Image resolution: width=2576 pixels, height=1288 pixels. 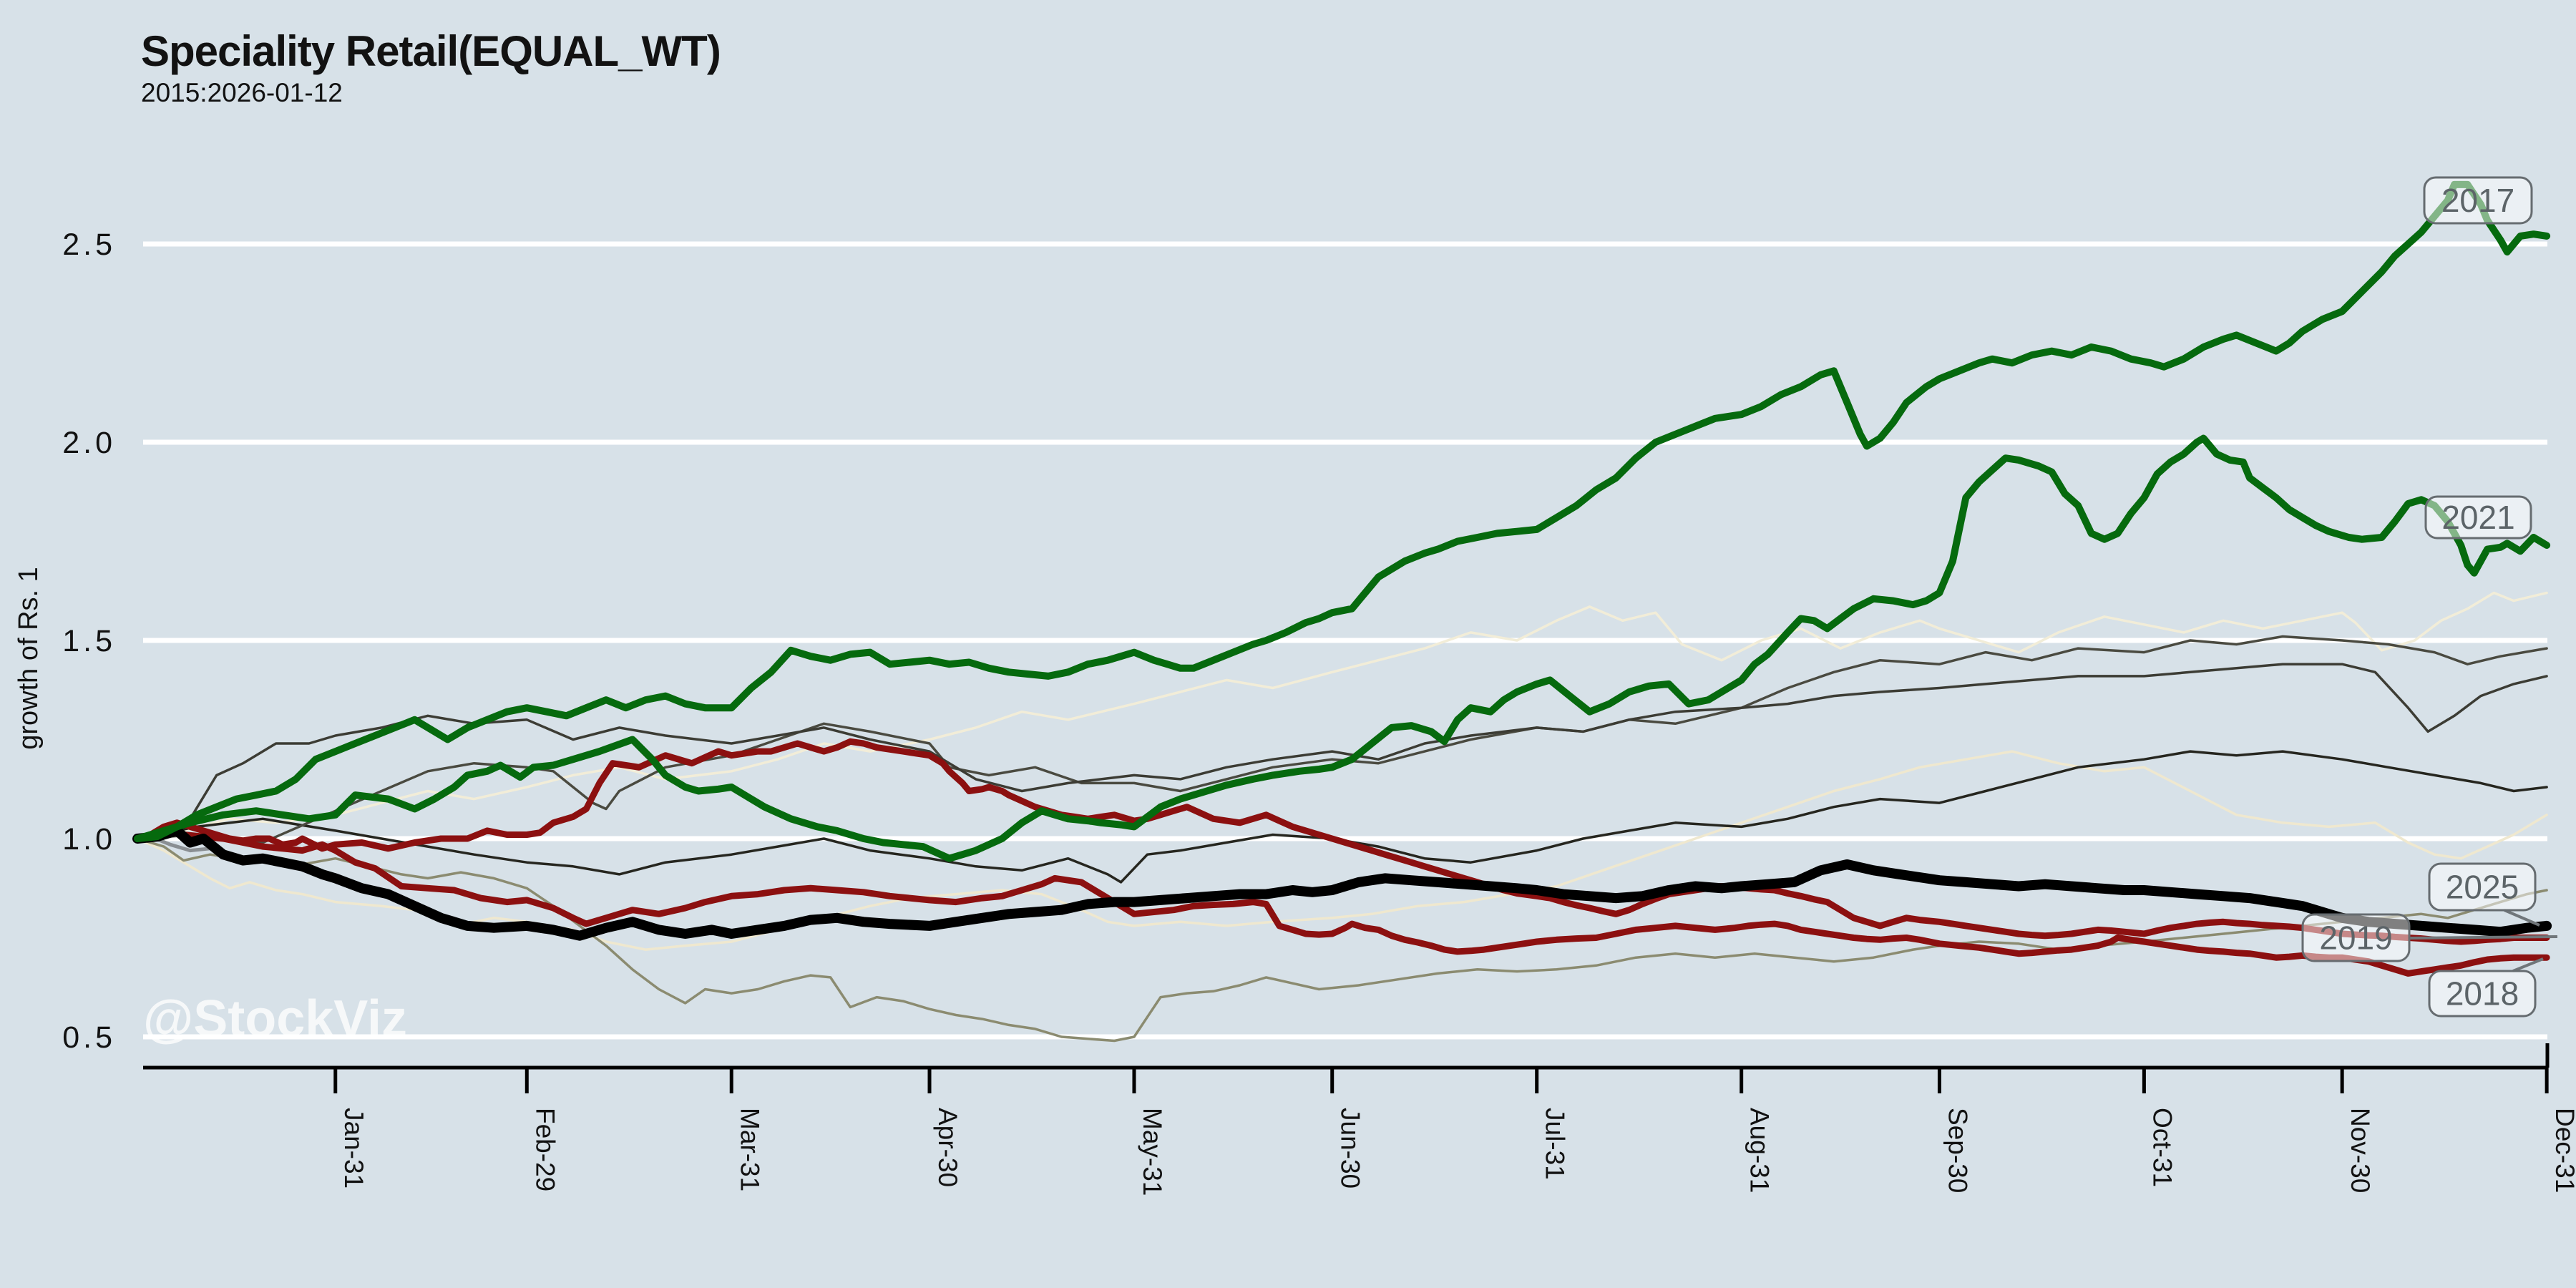 I want to click on x-tick-label-Jul-31: Jul-31, so click(x=1555, y=1144).